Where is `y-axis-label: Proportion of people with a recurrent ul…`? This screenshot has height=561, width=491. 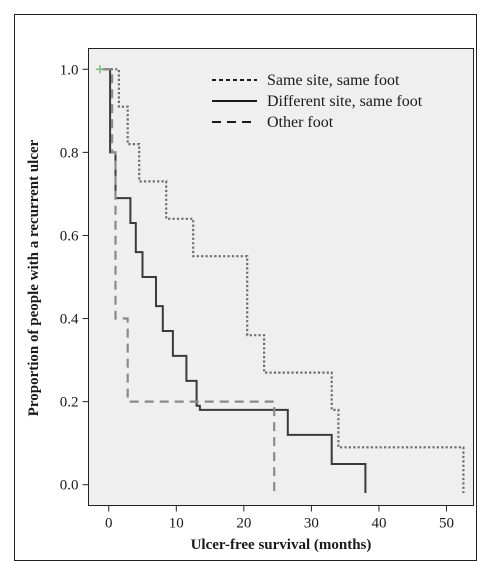
y-axis-label: Proportion of people with a recurrent ul… is located at coordinates (34, 277).